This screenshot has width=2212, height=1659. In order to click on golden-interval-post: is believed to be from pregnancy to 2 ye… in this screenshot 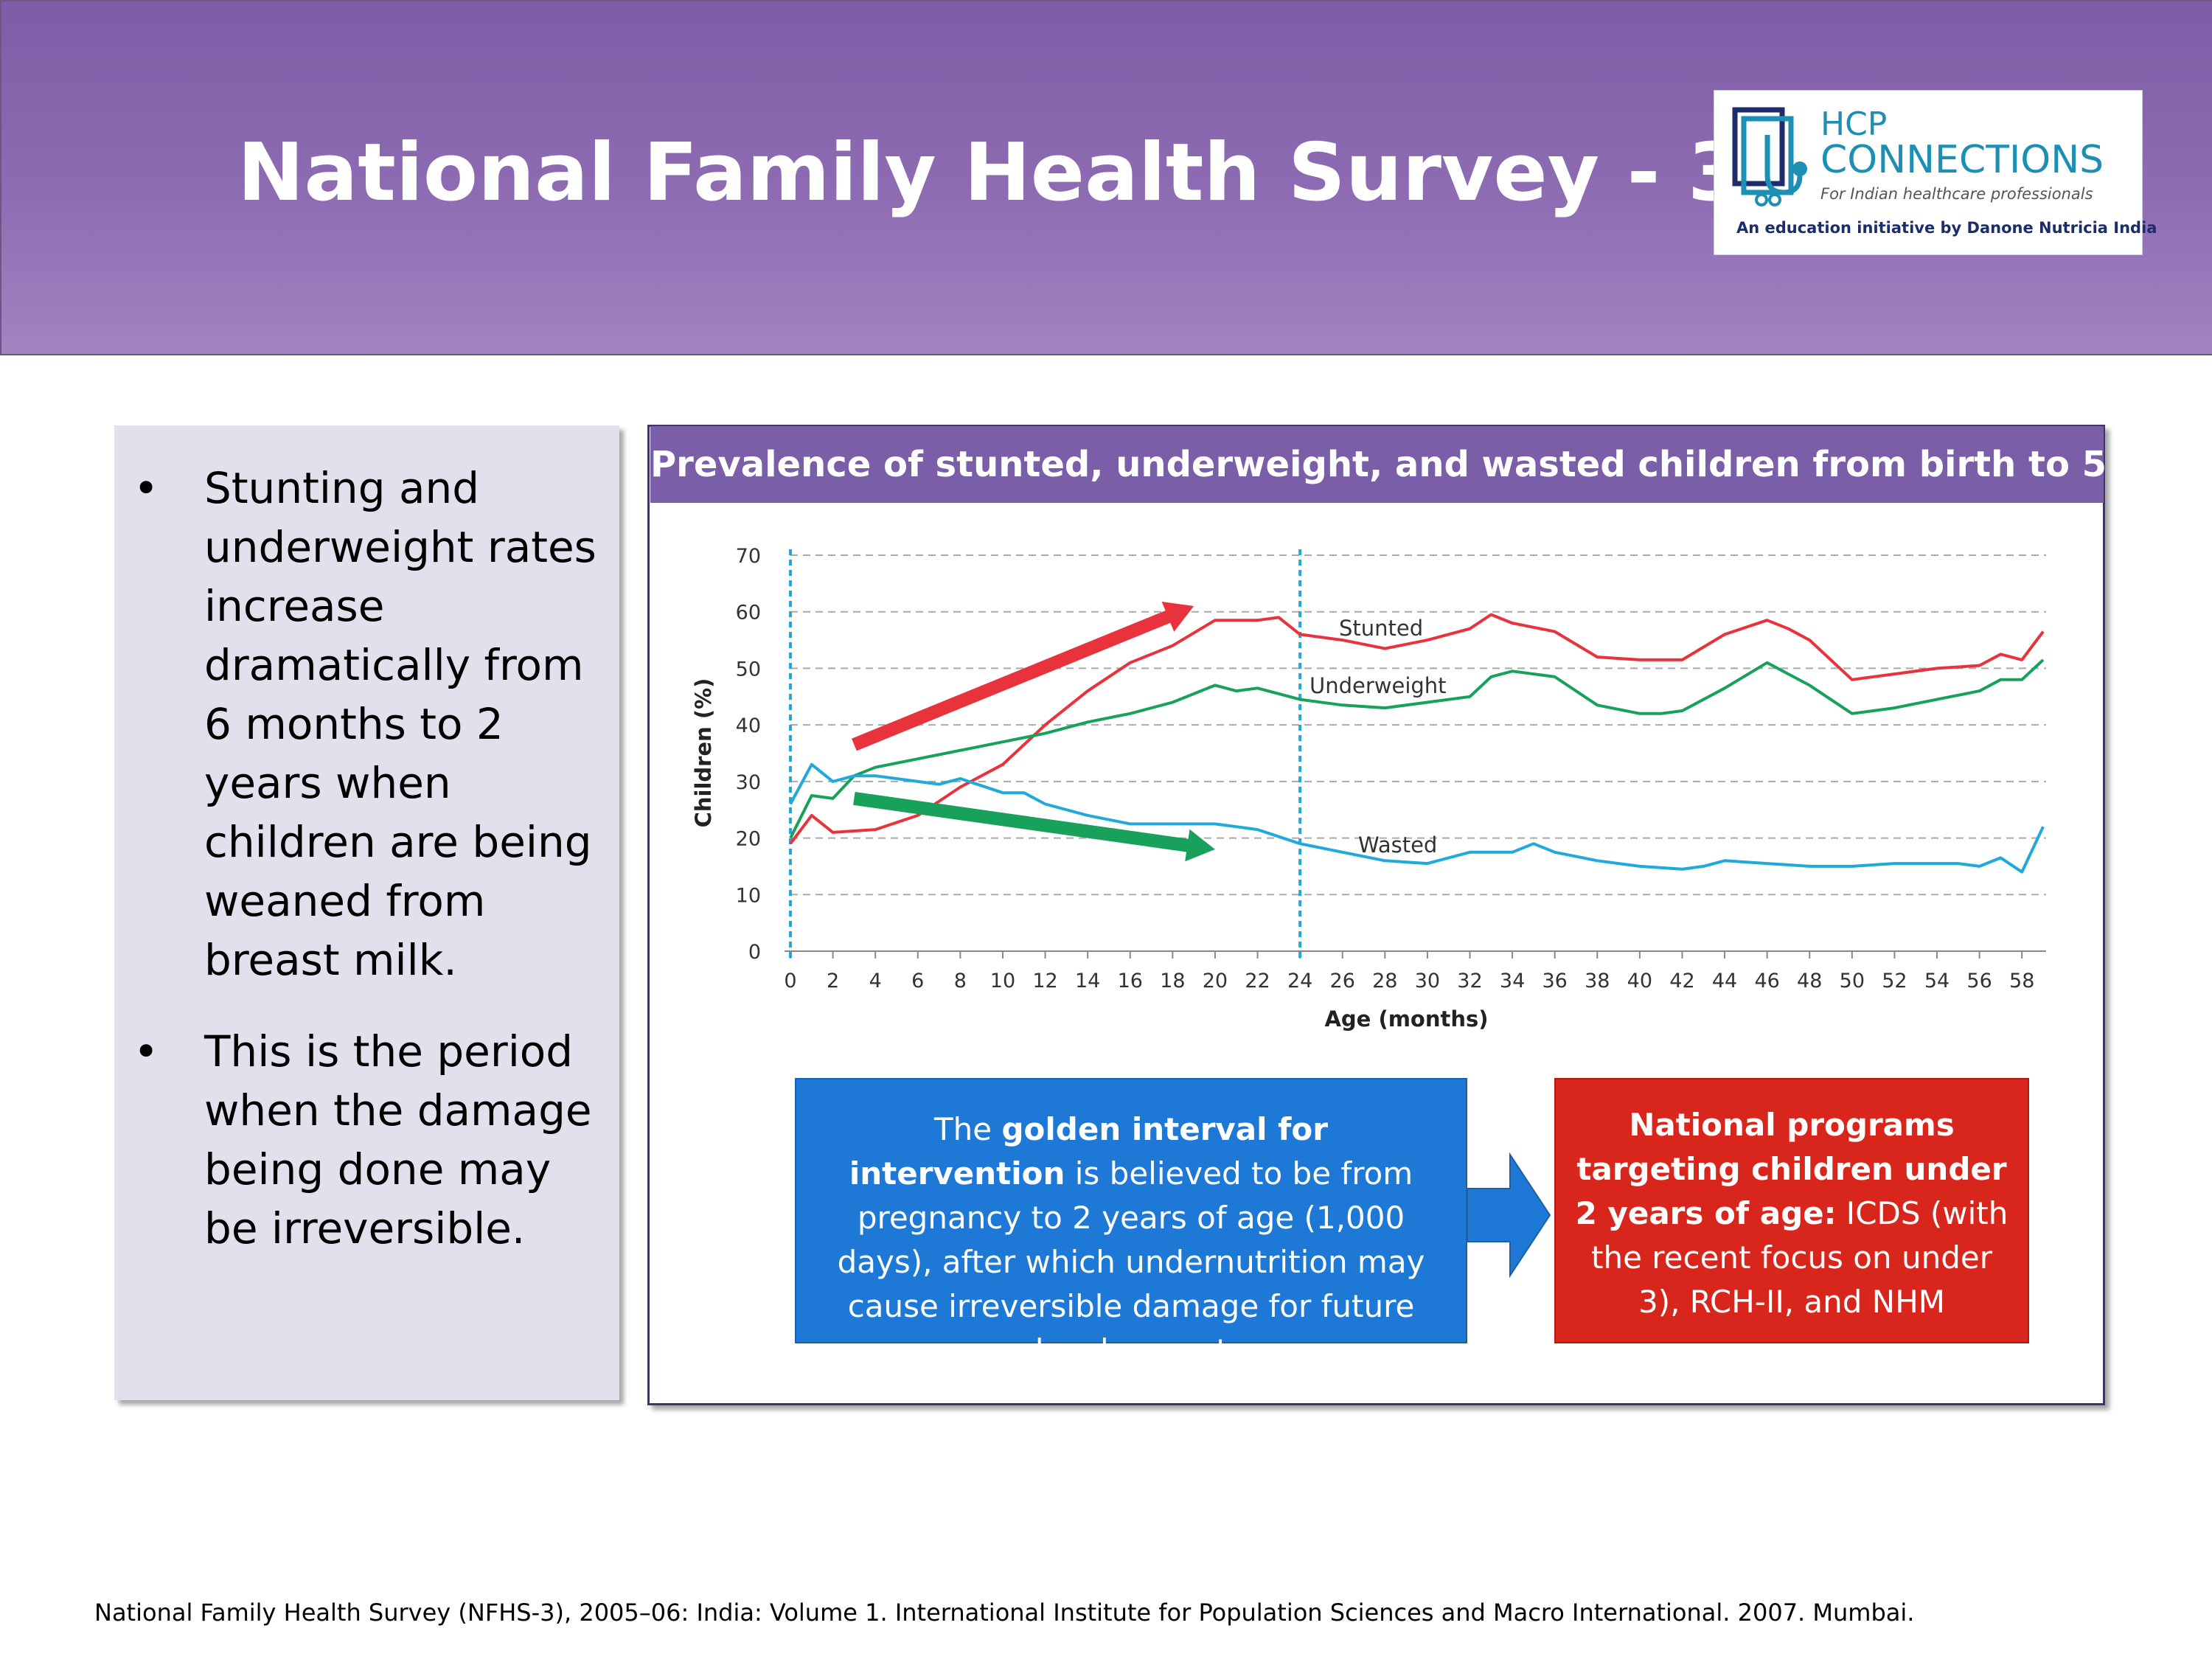, I will do `click(1131, 1261)`.